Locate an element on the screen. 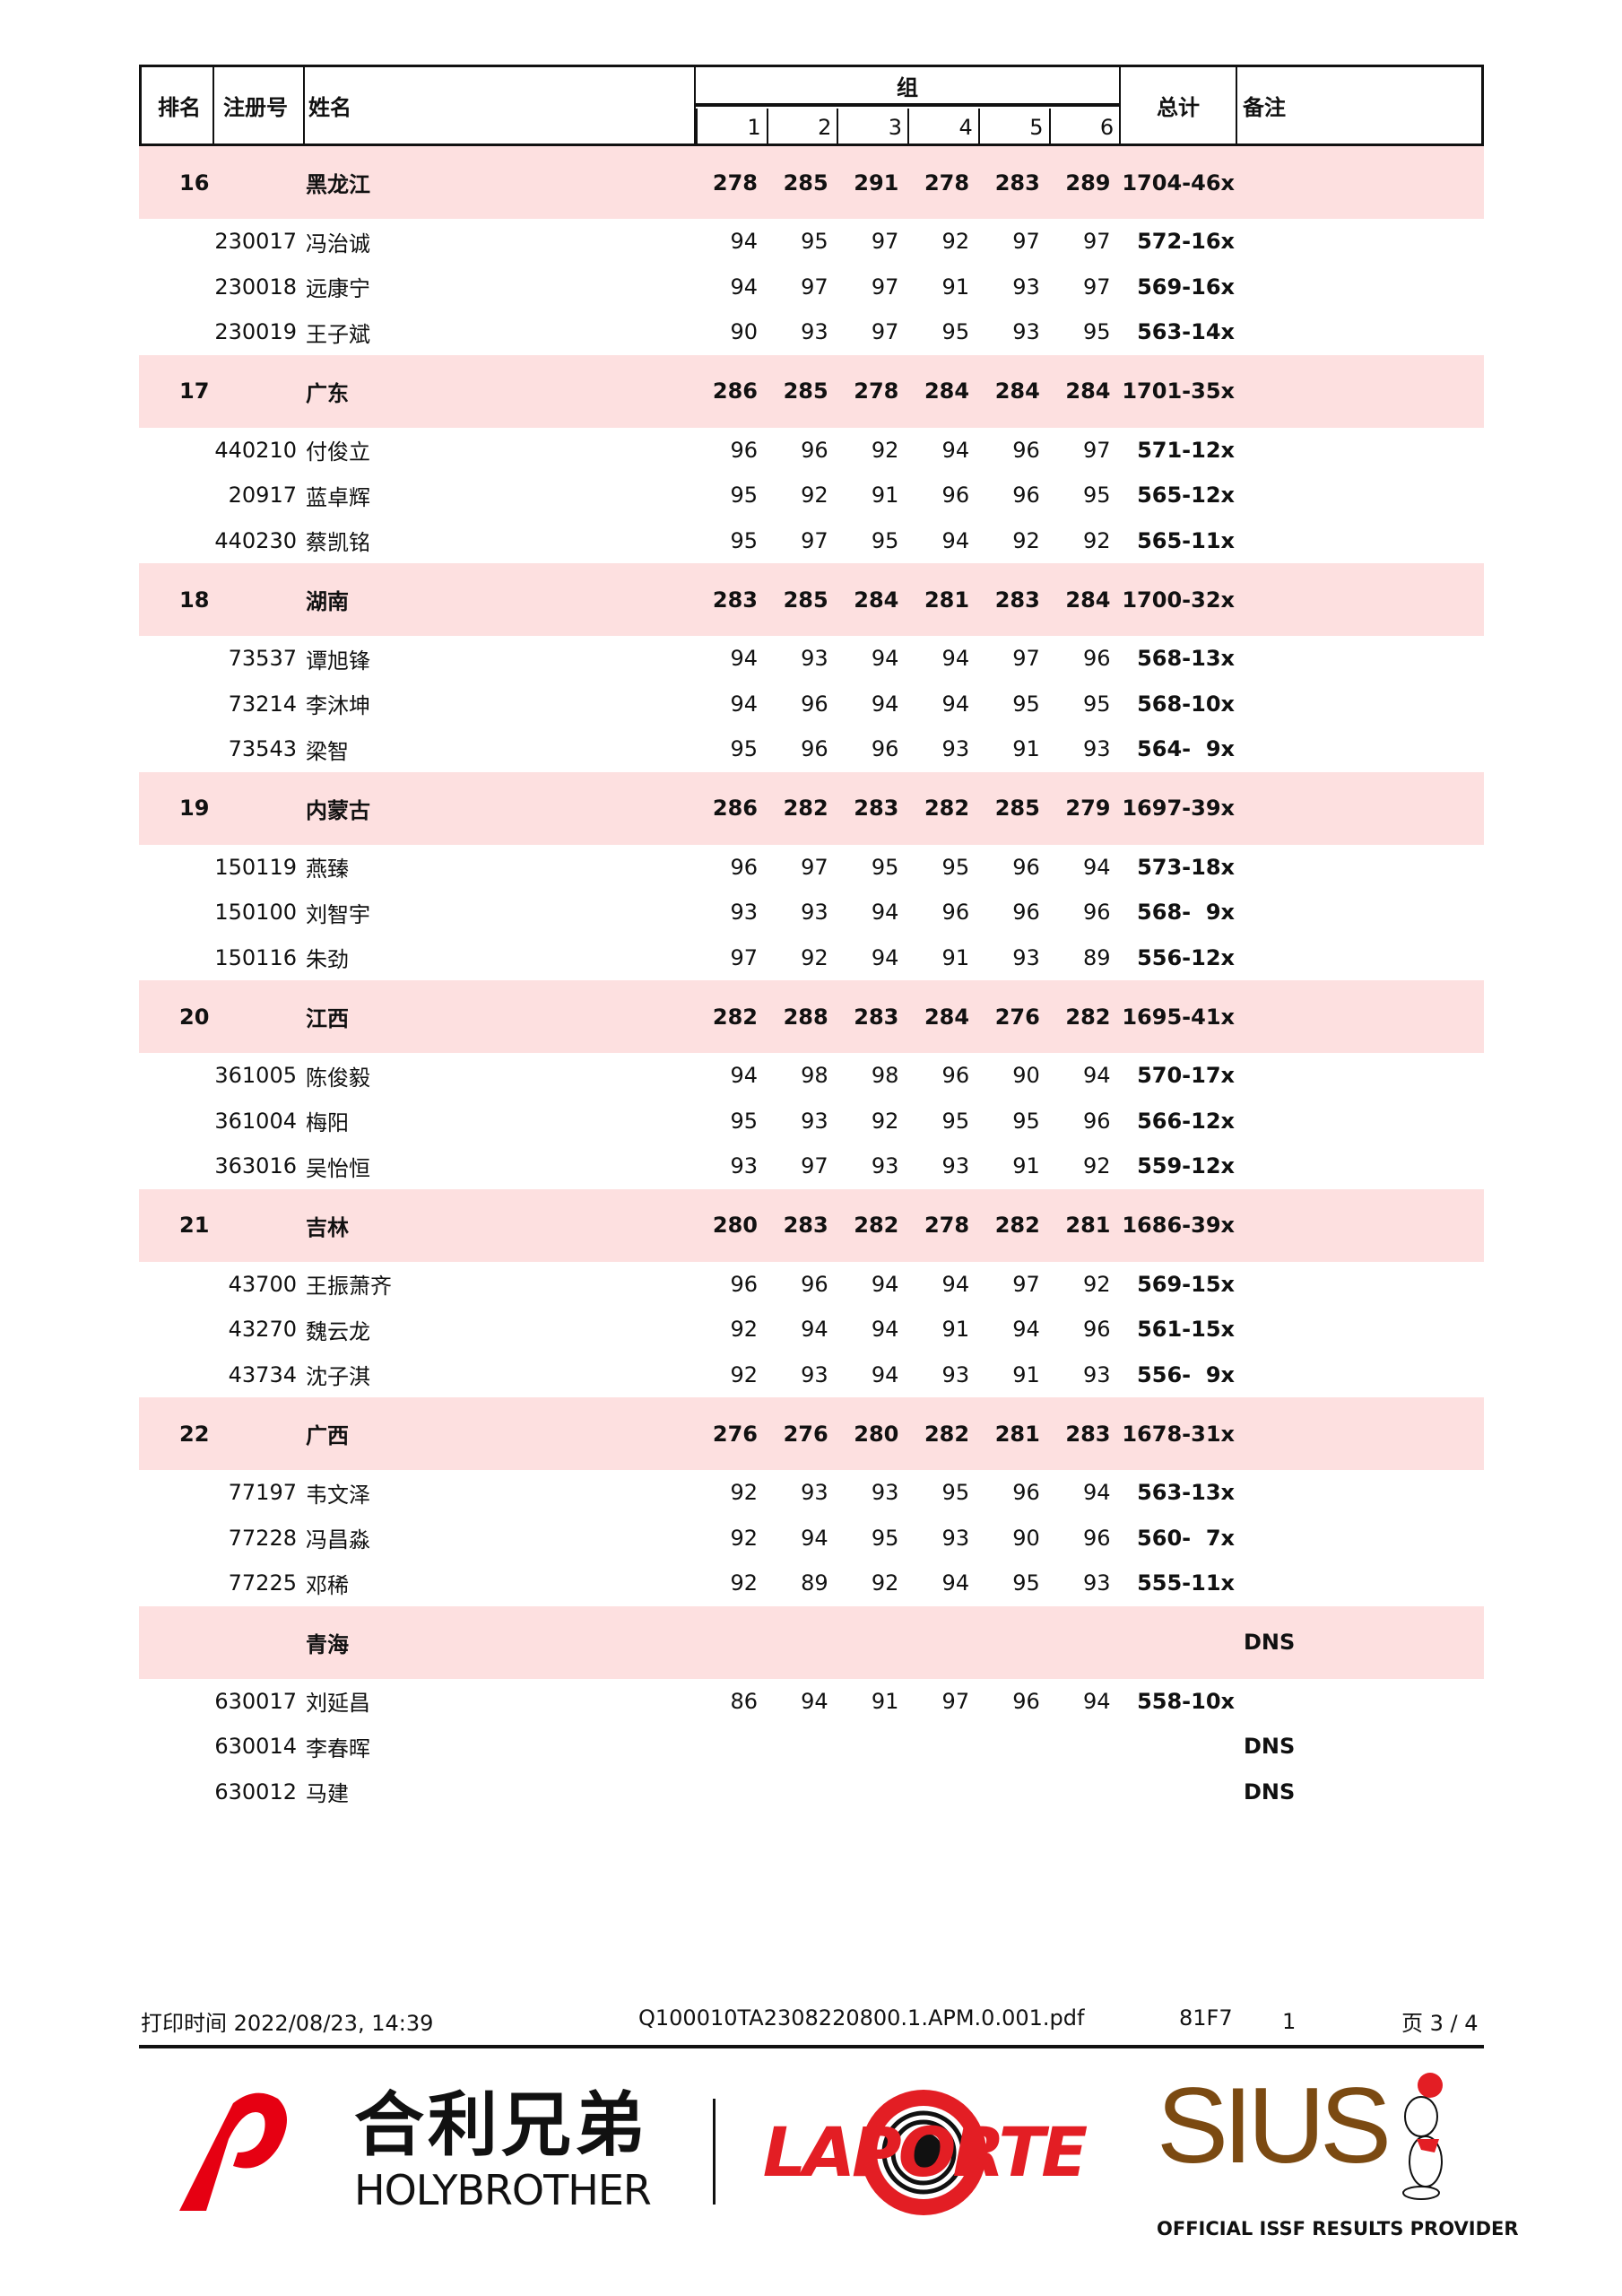  total-score: 569-16x is located at coordinates (1186, 287).